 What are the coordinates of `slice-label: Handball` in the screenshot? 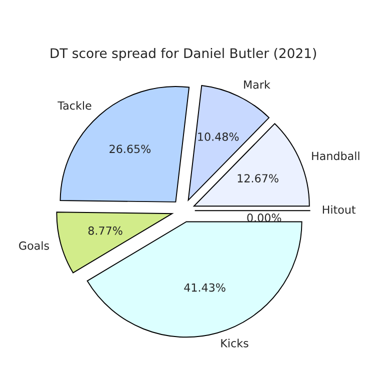 It's located at (336, 156).